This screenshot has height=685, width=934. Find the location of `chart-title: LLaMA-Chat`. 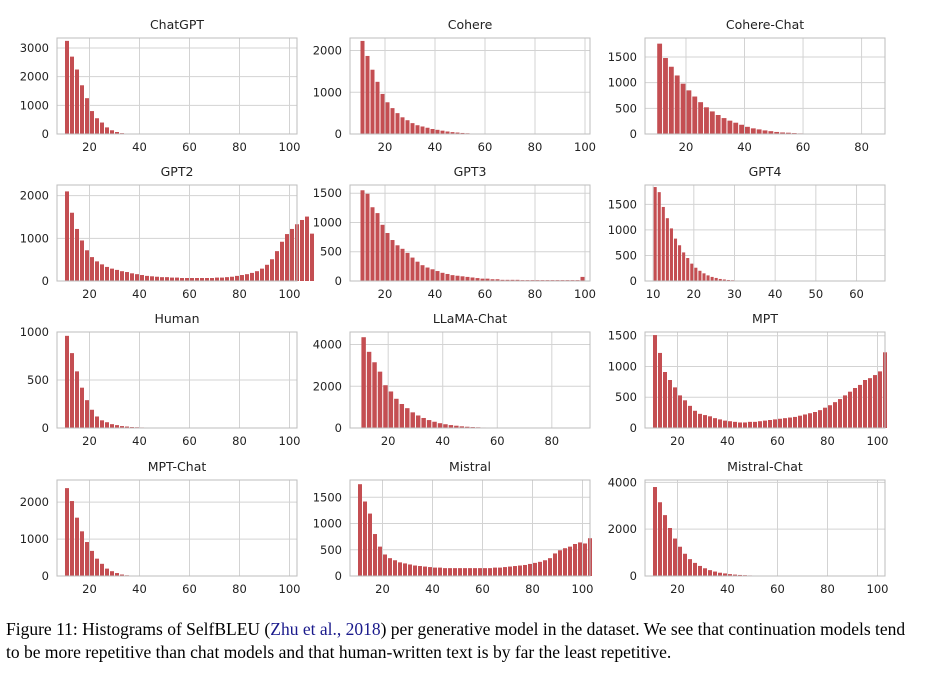

chart-title: LLaMA-Chat is located at coordinates (470, 318).